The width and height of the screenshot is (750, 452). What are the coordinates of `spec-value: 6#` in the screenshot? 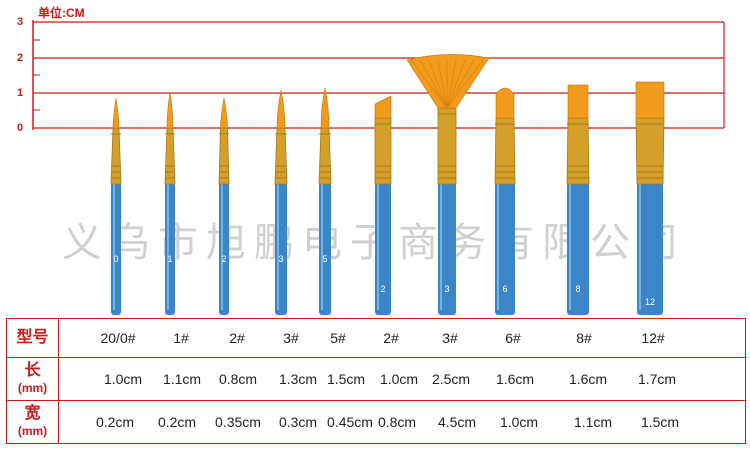 It's located at (513, 338).